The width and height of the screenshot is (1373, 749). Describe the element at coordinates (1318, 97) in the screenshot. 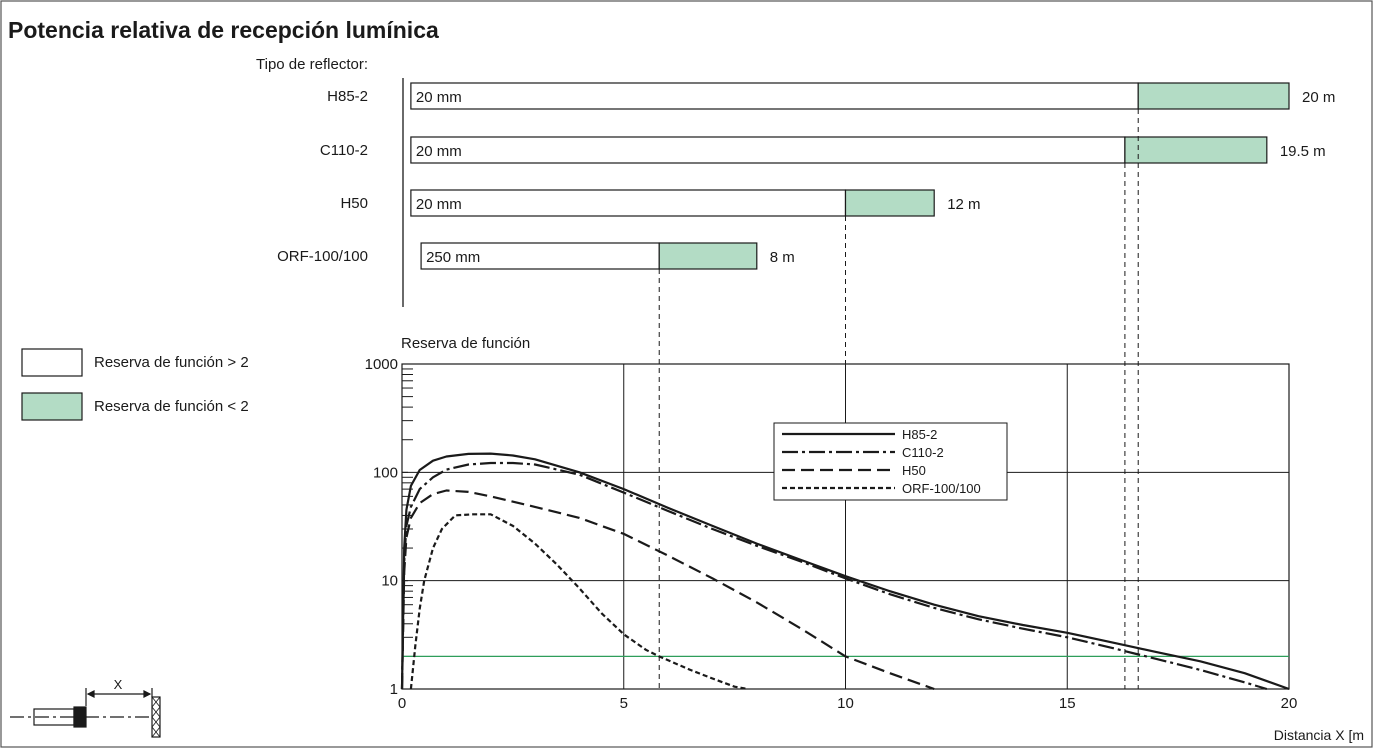

I see `bar-end-label: 20 m` at that location.